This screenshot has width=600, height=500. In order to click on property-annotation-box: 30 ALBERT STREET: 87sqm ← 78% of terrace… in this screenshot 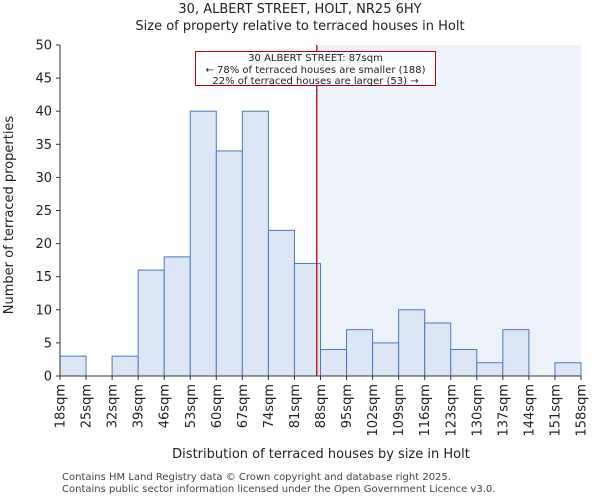, I will do `click(315, 69)`.